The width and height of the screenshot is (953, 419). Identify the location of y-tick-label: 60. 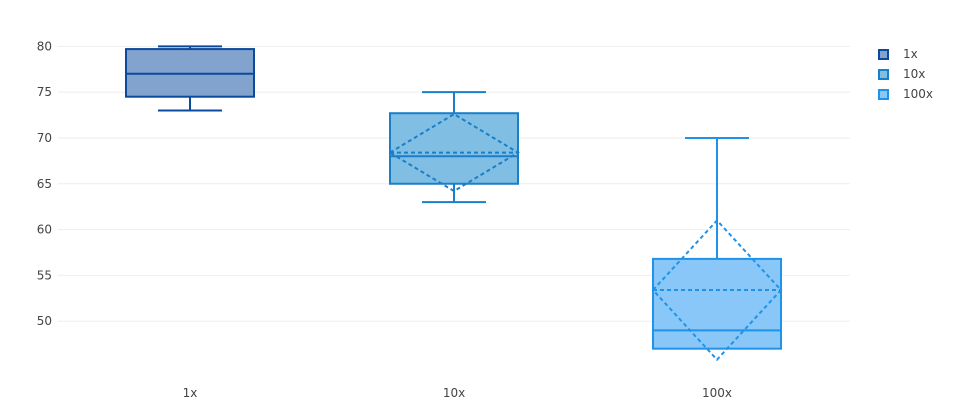
(44, 230).